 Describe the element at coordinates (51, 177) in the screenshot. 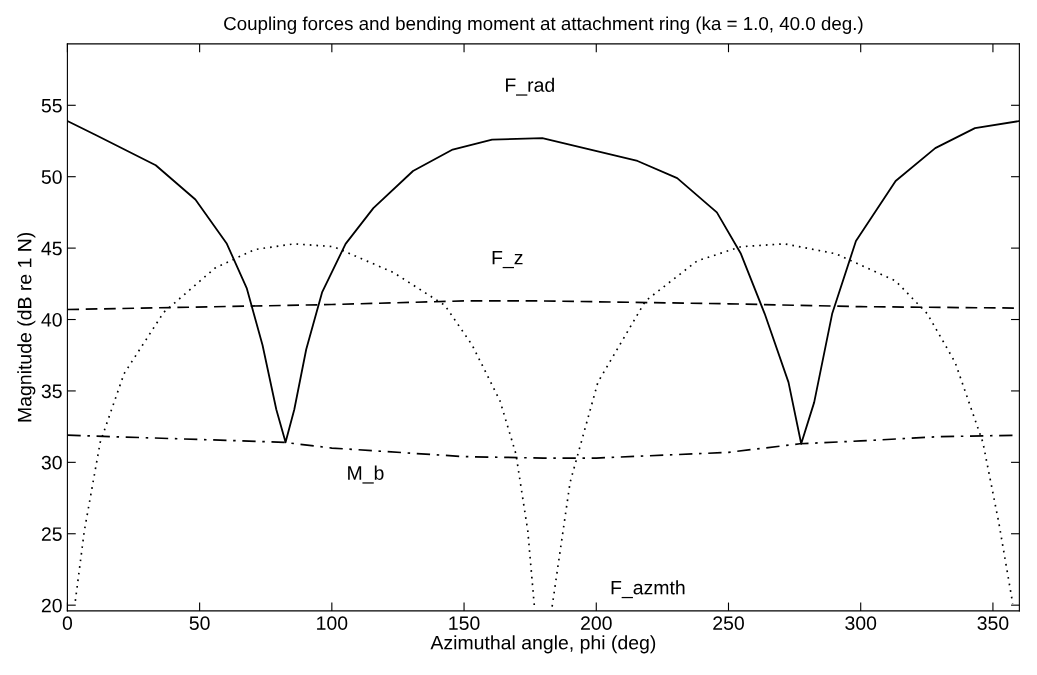

I see `y-tick-label: 50` at that location.